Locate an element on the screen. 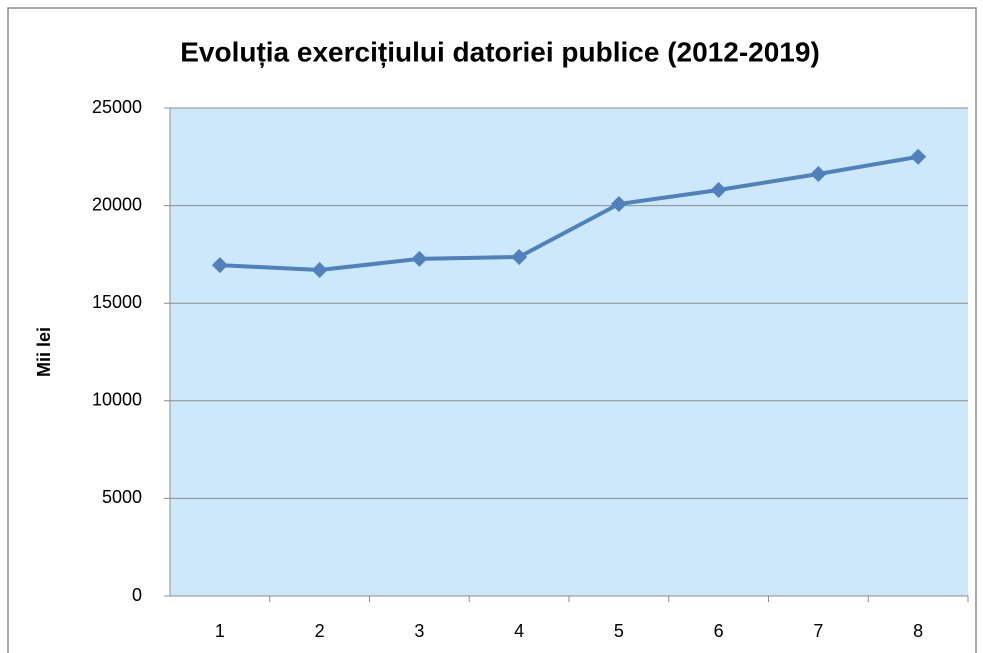  y-tick-label: 20000 is located at coordinates (117, 204).